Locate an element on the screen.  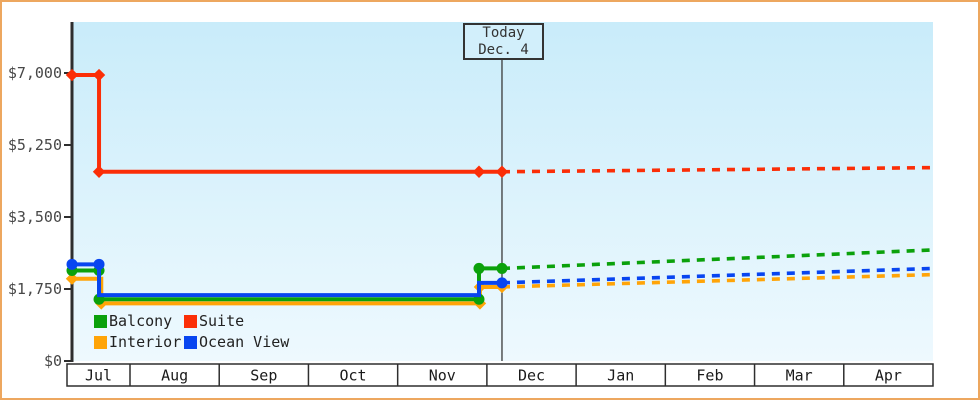
month-label-apr: Apr is located at coordinates (888, 376).